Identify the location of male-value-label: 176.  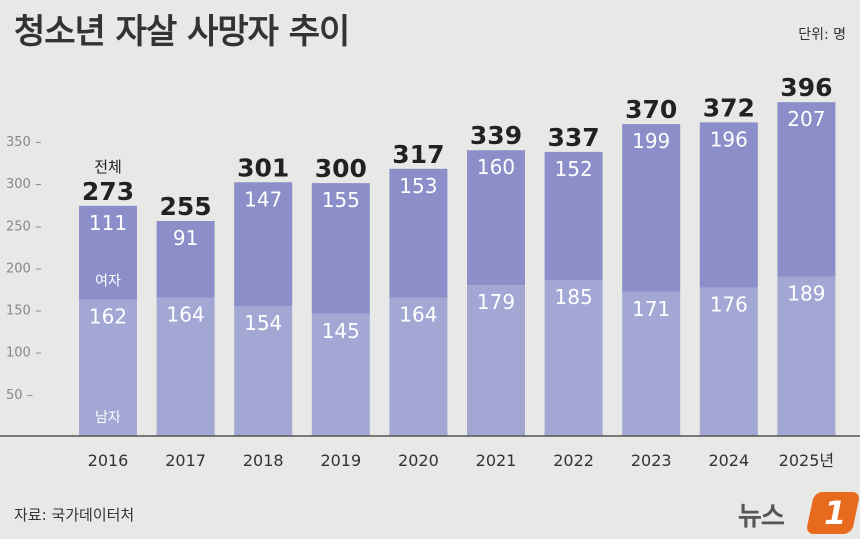
(729, 305).